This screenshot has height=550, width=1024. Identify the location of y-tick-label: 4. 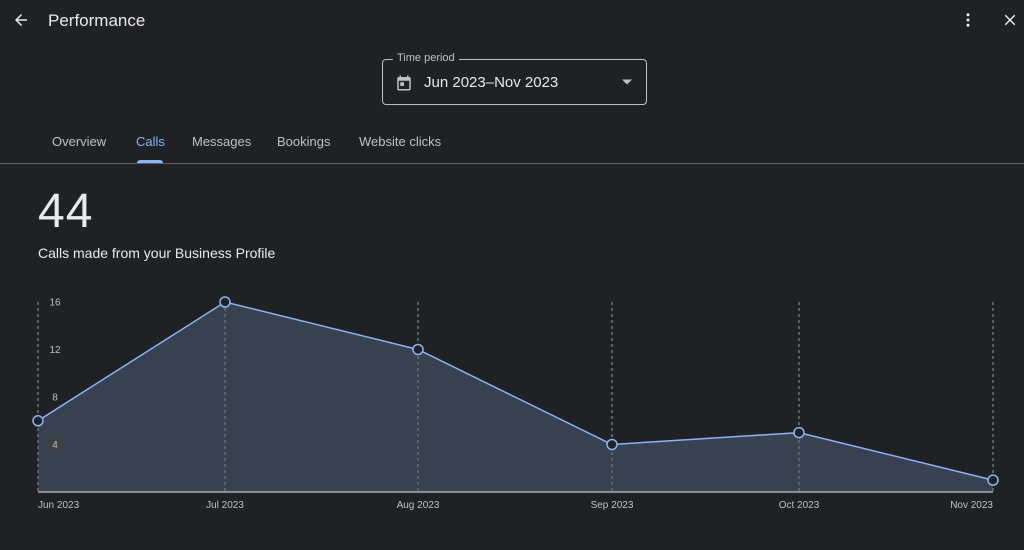
(55, 445).